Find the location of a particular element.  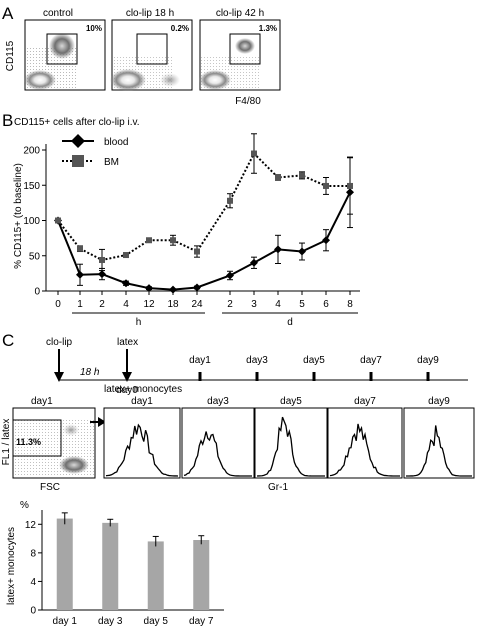

timeline-day-label: day5 is located at coordinates (314, 360).